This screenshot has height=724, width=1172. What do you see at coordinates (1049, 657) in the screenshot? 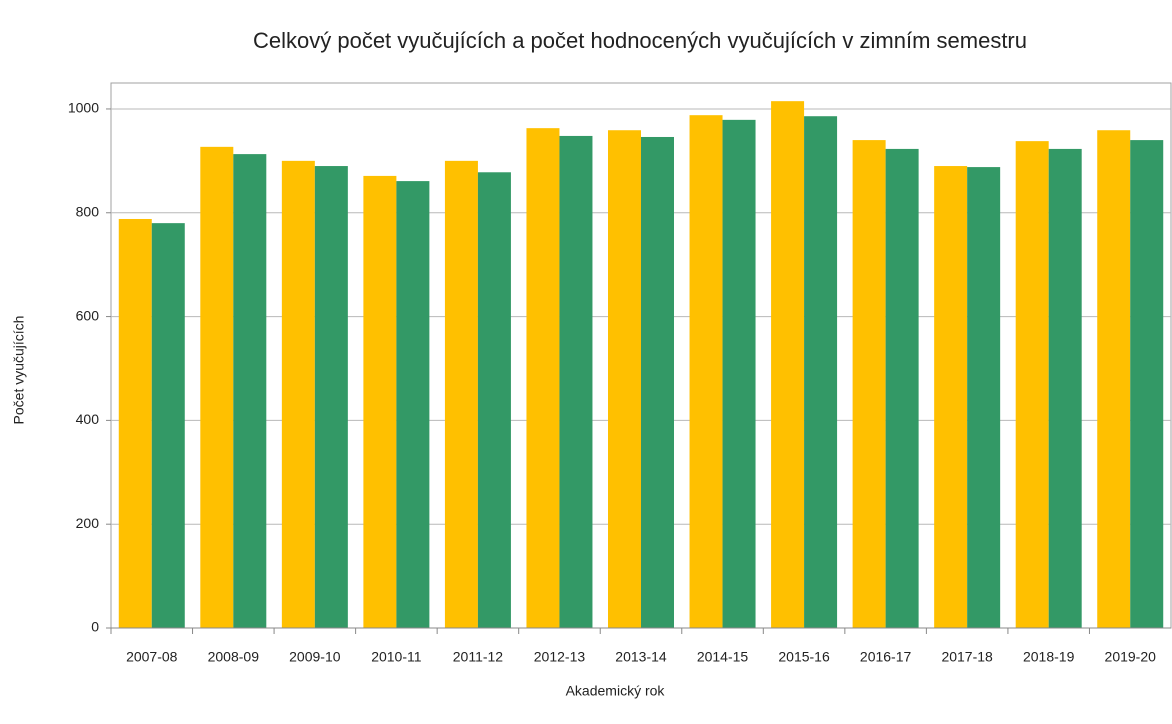
I see `x-tick-label: 2018-19` at bounding box center [1049, 657].